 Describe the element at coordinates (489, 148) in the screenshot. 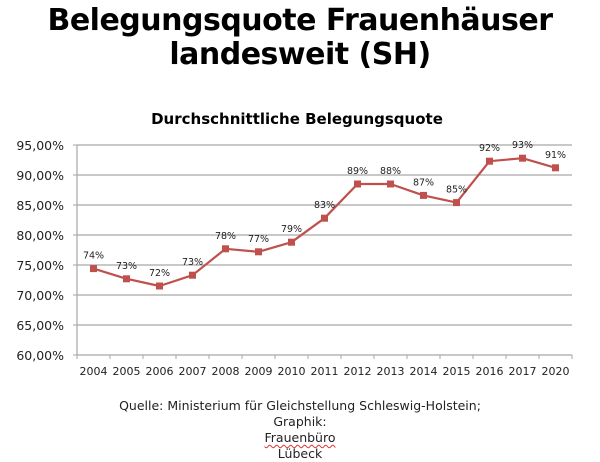

I see `data-label: 92%` at that location.